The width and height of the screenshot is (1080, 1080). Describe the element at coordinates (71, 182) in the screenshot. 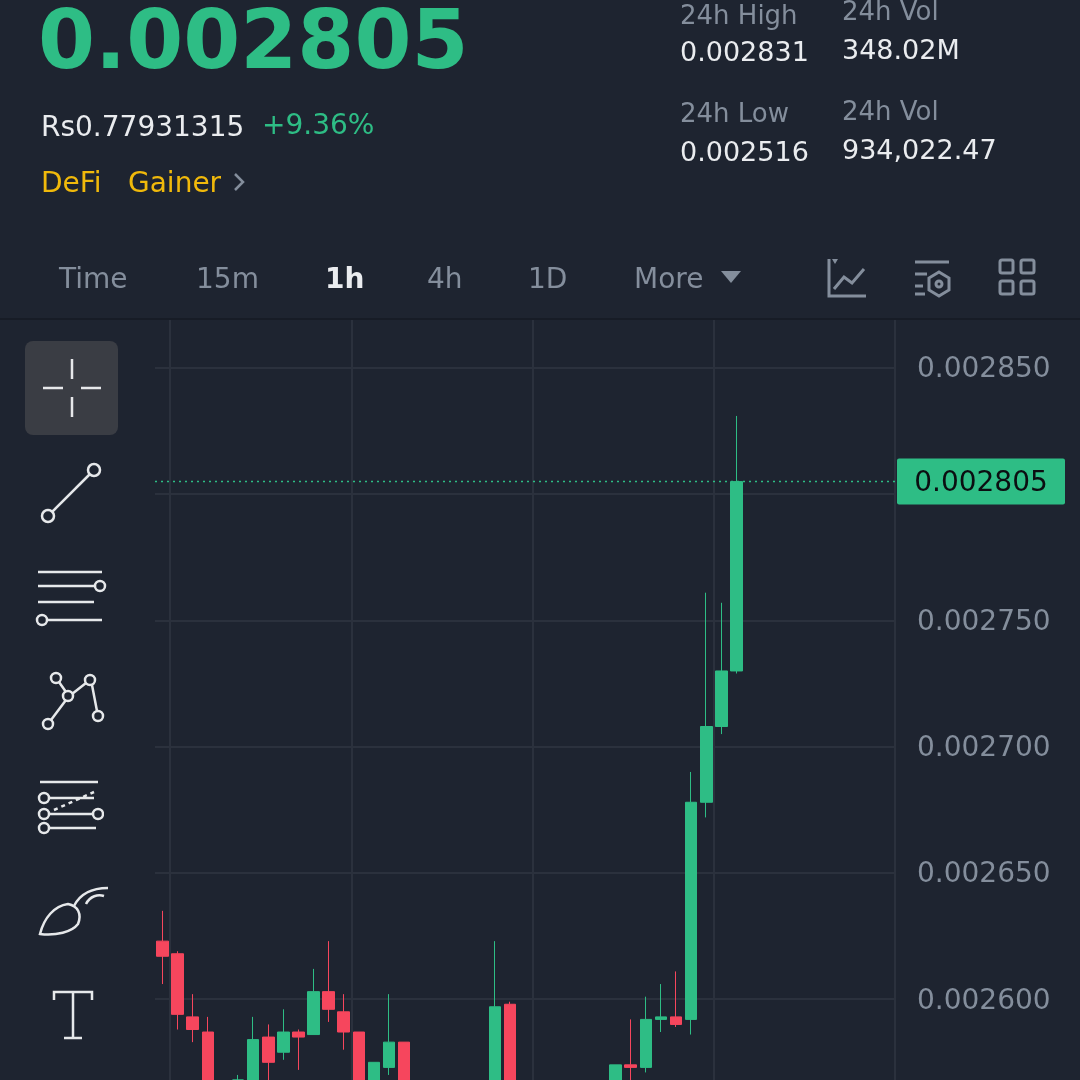

I see `text: DeFi` at that location.